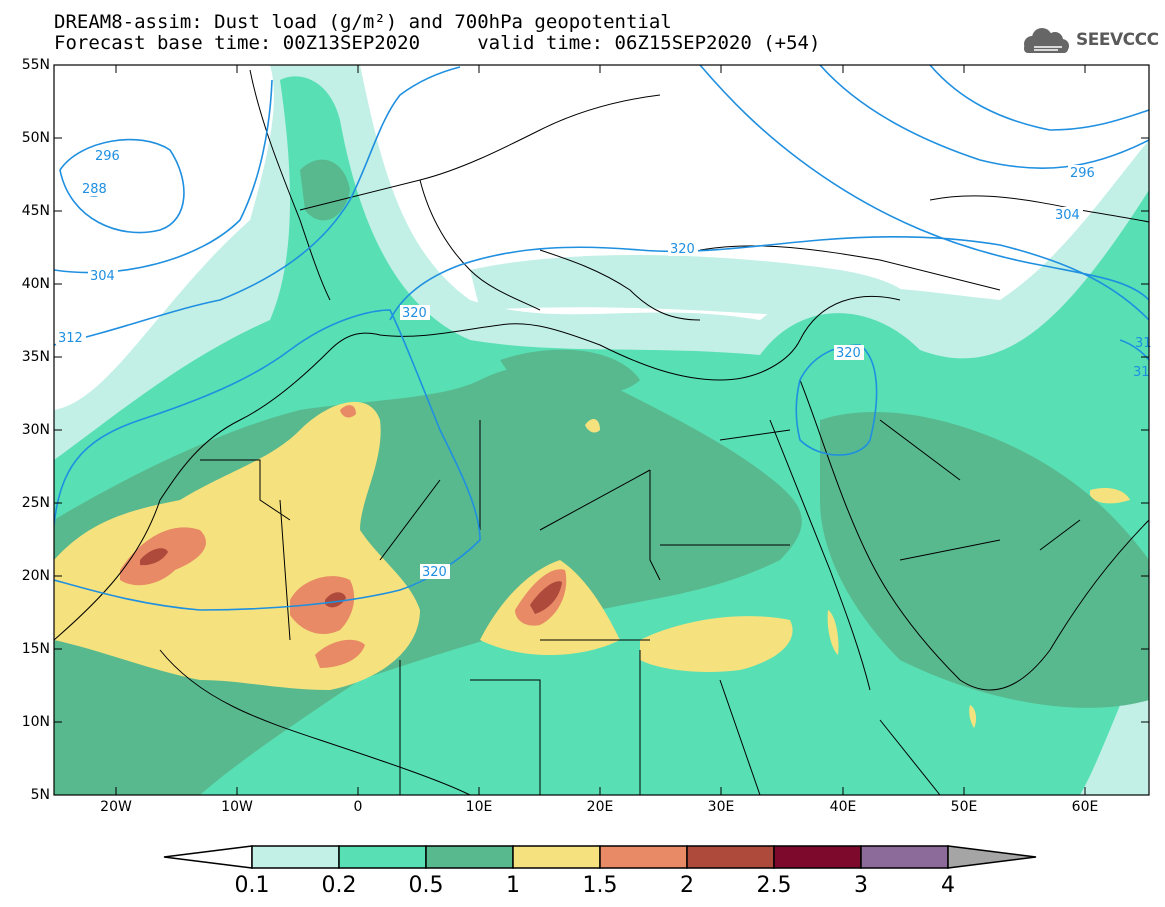  Describe the element at coordinates (843, 807) in the screenshot. I see `lon-label: 40E` at that location.